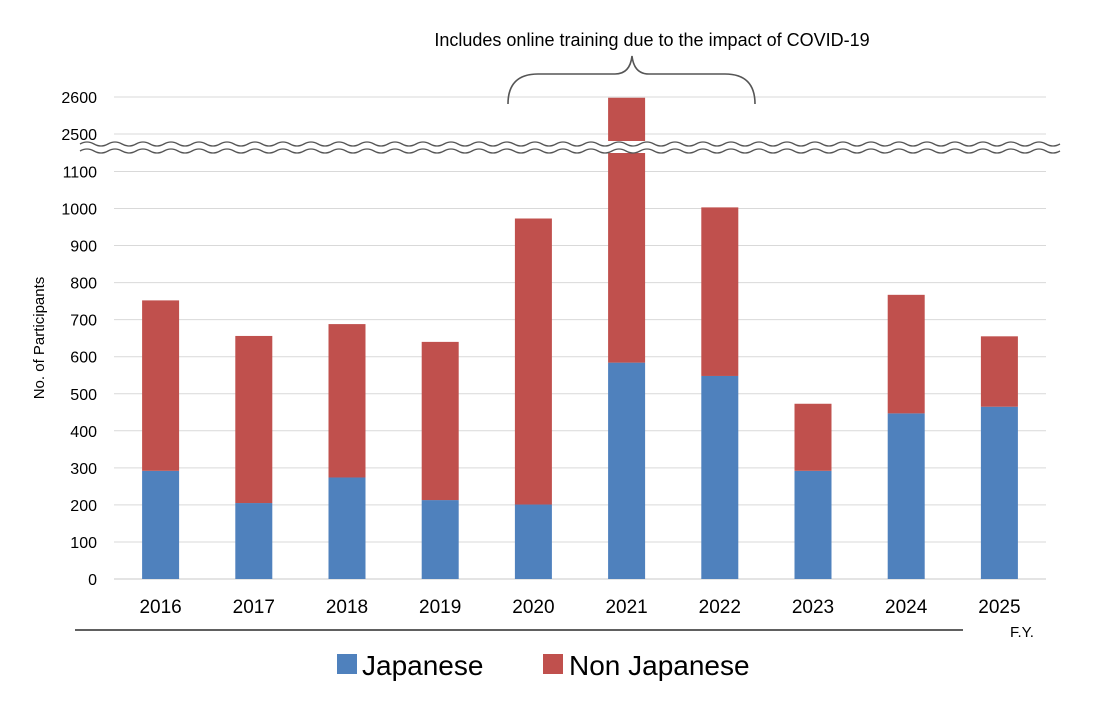 Image resolution: width=1105 pixels, height=710 pixels. Describe the element at coordinates (626, 607) in the screenshot. I see `x-tick-label: 2021` at that location.